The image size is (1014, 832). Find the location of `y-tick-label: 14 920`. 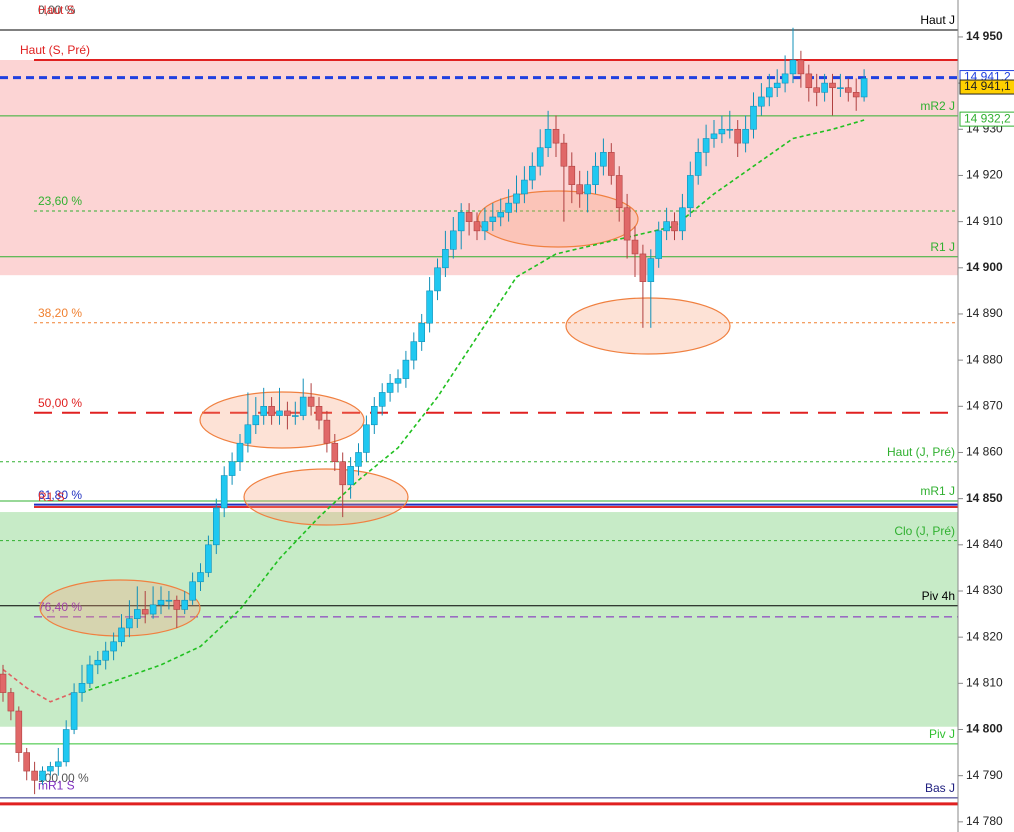

y-tick-label: 14 920 is located at coordinates (984, 175).